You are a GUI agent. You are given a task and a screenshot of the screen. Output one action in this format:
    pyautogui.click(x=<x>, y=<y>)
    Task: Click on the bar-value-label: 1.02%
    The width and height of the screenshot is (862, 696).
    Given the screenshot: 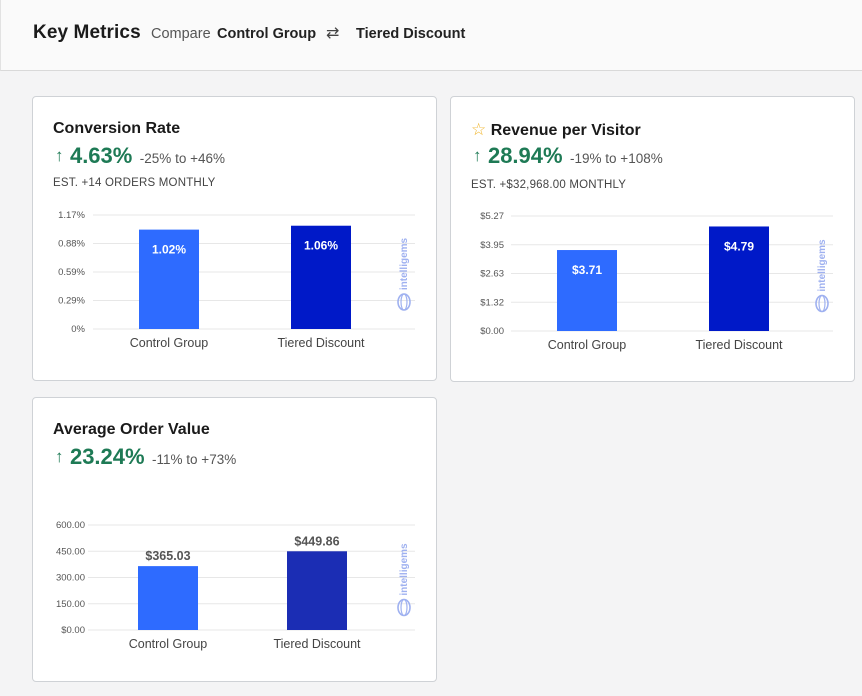 What is the action you would take?
    pyautogui.click(x=169, y=250)
    